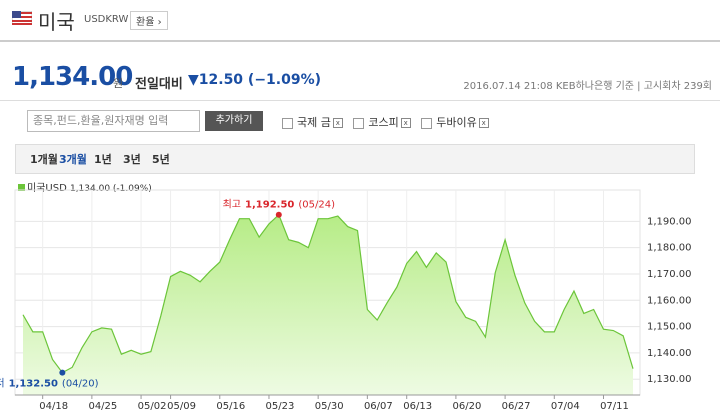  I want to click on x-tick-label: 05/16, so click(230, 406).